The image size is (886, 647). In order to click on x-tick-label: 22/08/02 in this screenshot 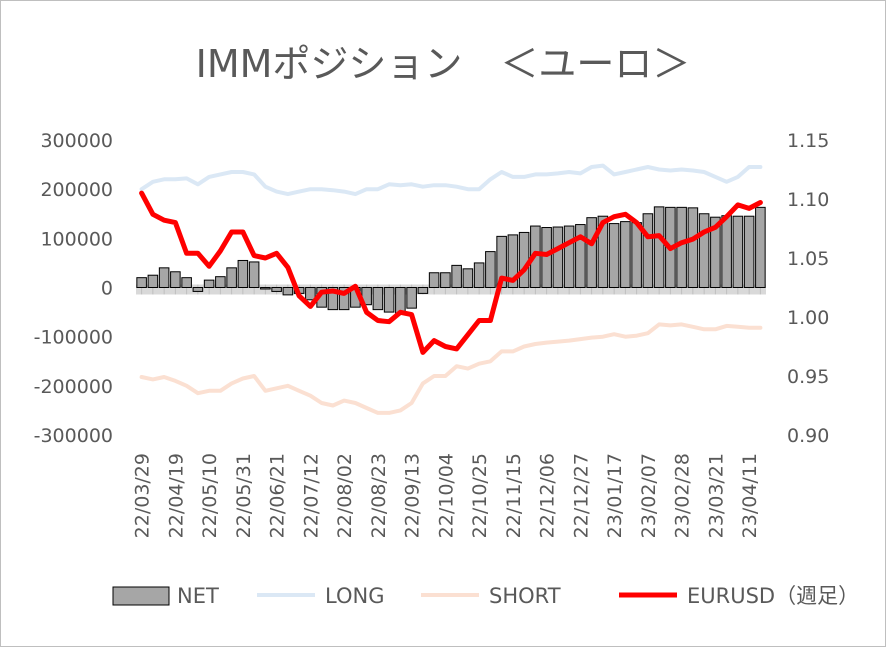, I will do `click(345, 495)`.